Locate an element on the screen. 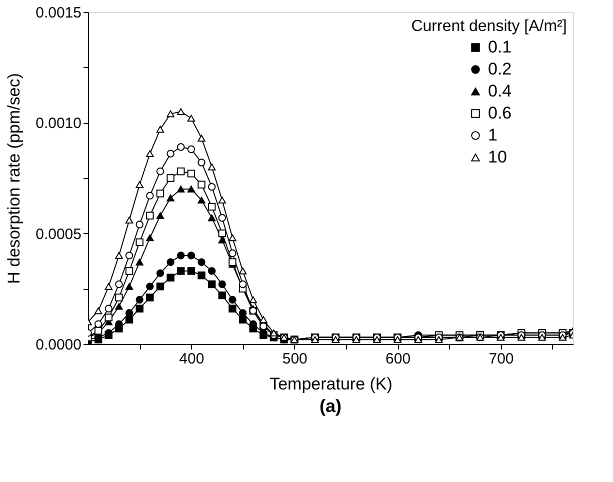 The width and height of the screenshot is (613, 482). legend-label: 0.4 is located at coordinates (500, 91).